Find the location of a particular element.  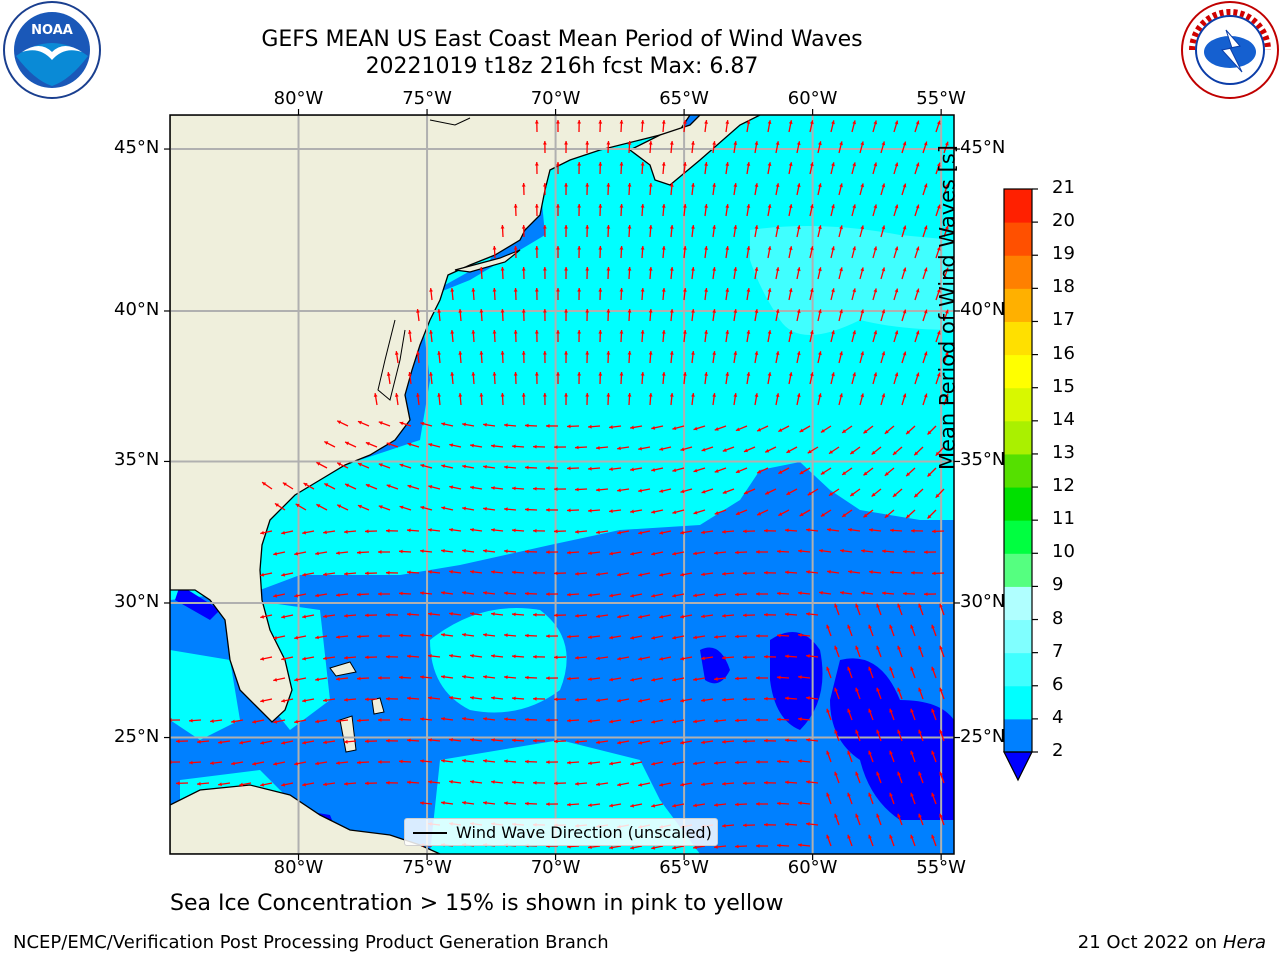

footer-date: 21 Oct 2022 on Hera is located at coordinates (1172, 942).